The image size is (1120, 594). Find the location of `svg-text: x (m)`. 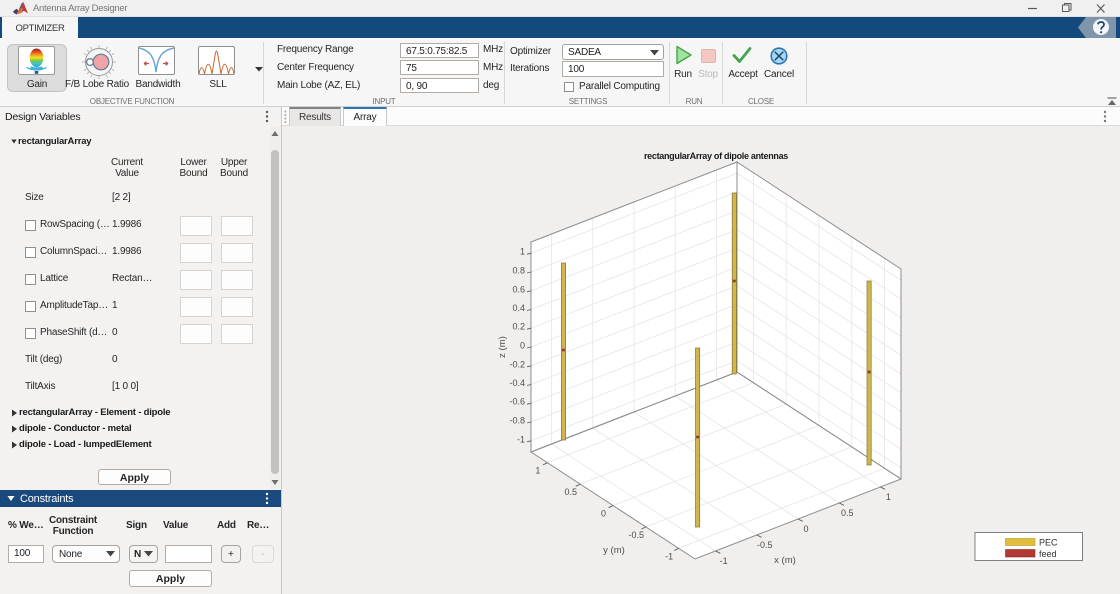

svg-text: x (m) is located at coordinates (785, 560).